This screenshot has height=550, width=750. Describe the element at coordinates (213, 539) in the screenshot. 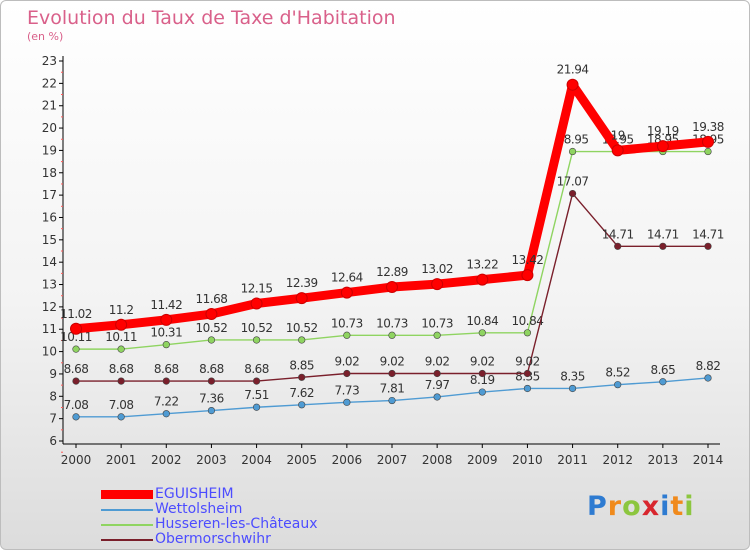

I see `legend-label: Obermorschwihr` at that location.